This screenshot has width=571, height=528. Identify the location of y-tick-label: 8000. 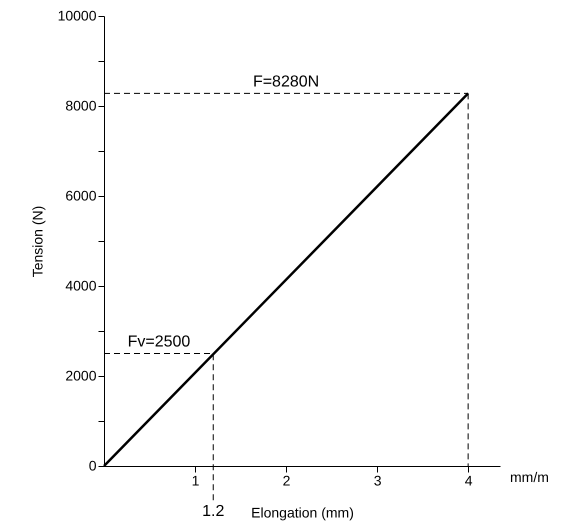
(81, 106).